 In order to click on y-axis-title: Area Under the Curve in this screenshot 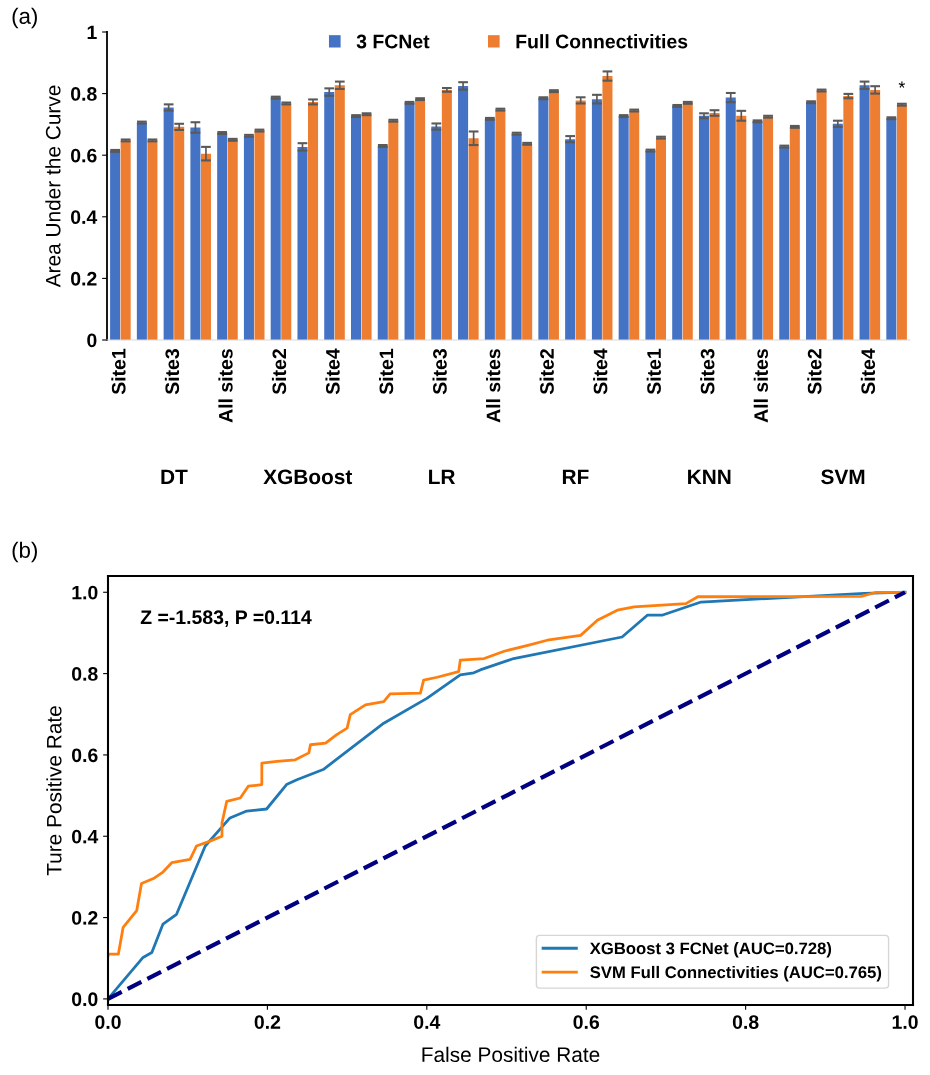, I will do `click(53, 186)`.